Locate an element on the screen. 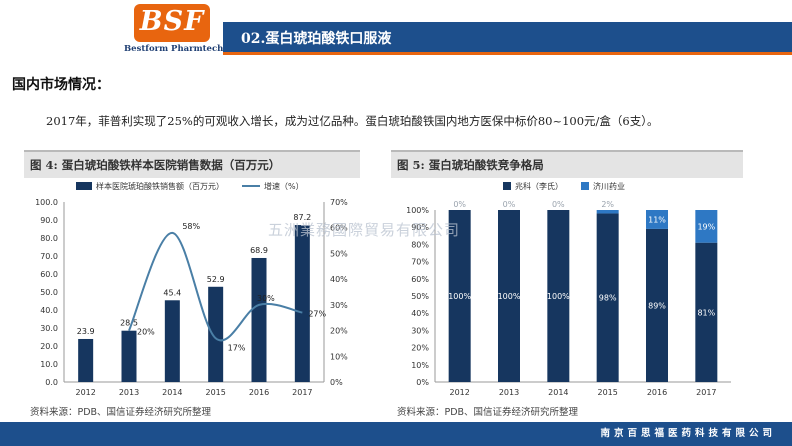 This screenshot has width=792, height=446. y-tick-label: 40% is located at coordinates (420, 313).